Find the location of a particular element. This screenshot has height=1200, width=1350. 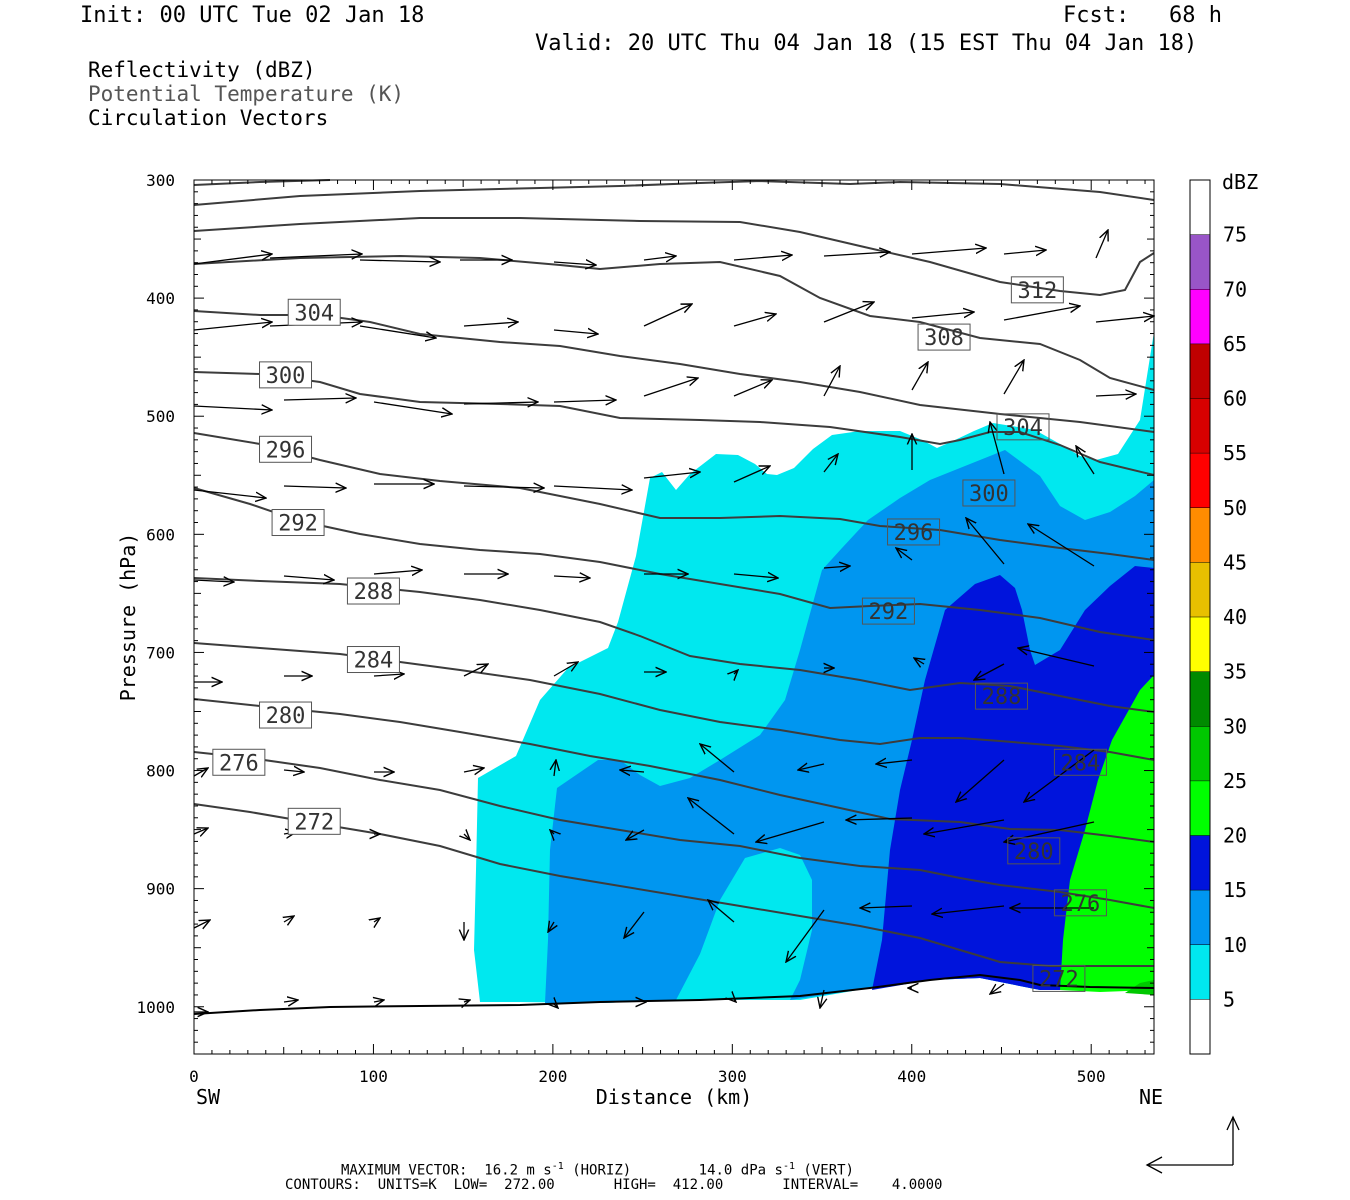

colorbar-title: dBZ is located at coordinates (1240, 182).